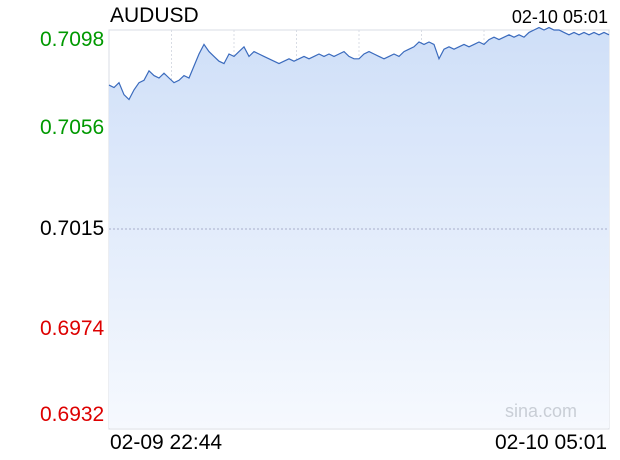 Image resolution: width=620 pixels, height=460 pixels. I want to click on watermark: sina.com, so click(541, 411).